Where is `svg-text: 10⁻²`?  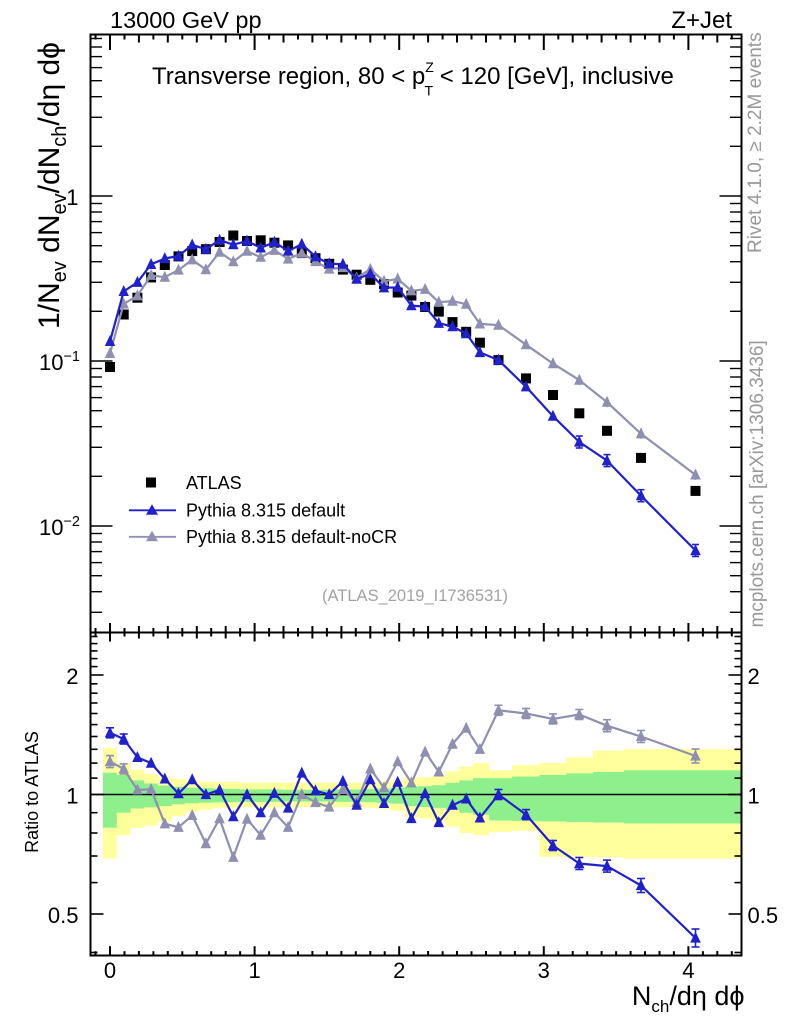
svg-text: 10⁻² is located at coordinates (59, 527).